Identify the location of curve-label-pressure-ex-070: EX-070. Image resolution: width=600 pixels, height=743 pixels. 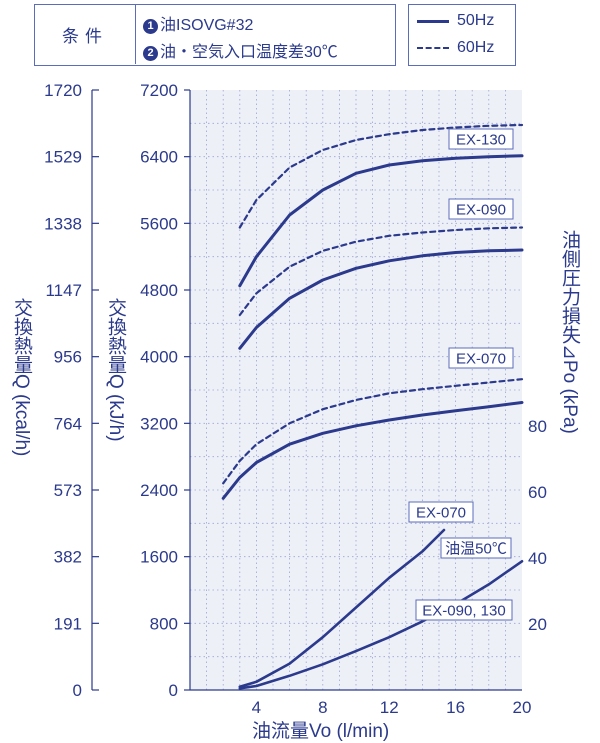
(441, 513).